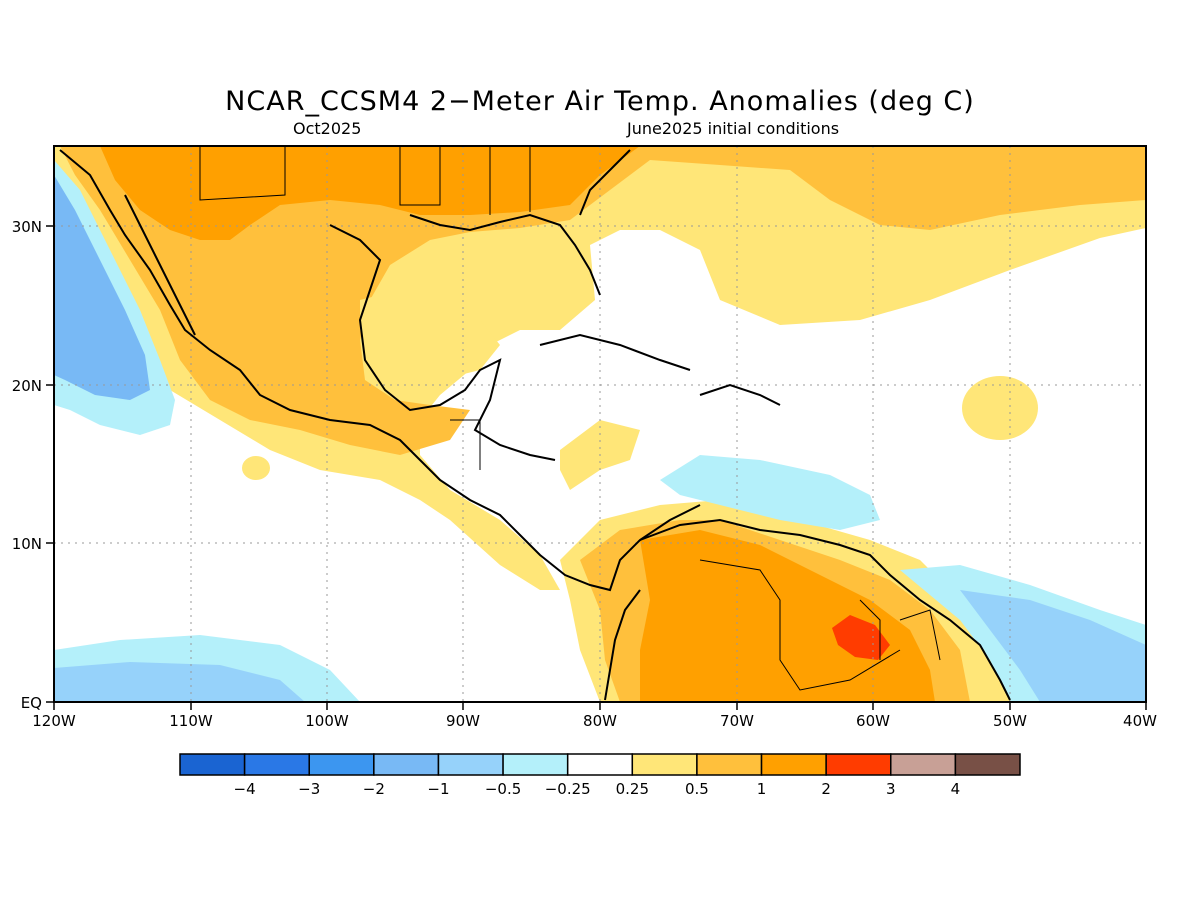  What do you see at coordinates (826, 789) in the screenshot?
I see `colorbar-label: 2` at bounding box center [826, 789].